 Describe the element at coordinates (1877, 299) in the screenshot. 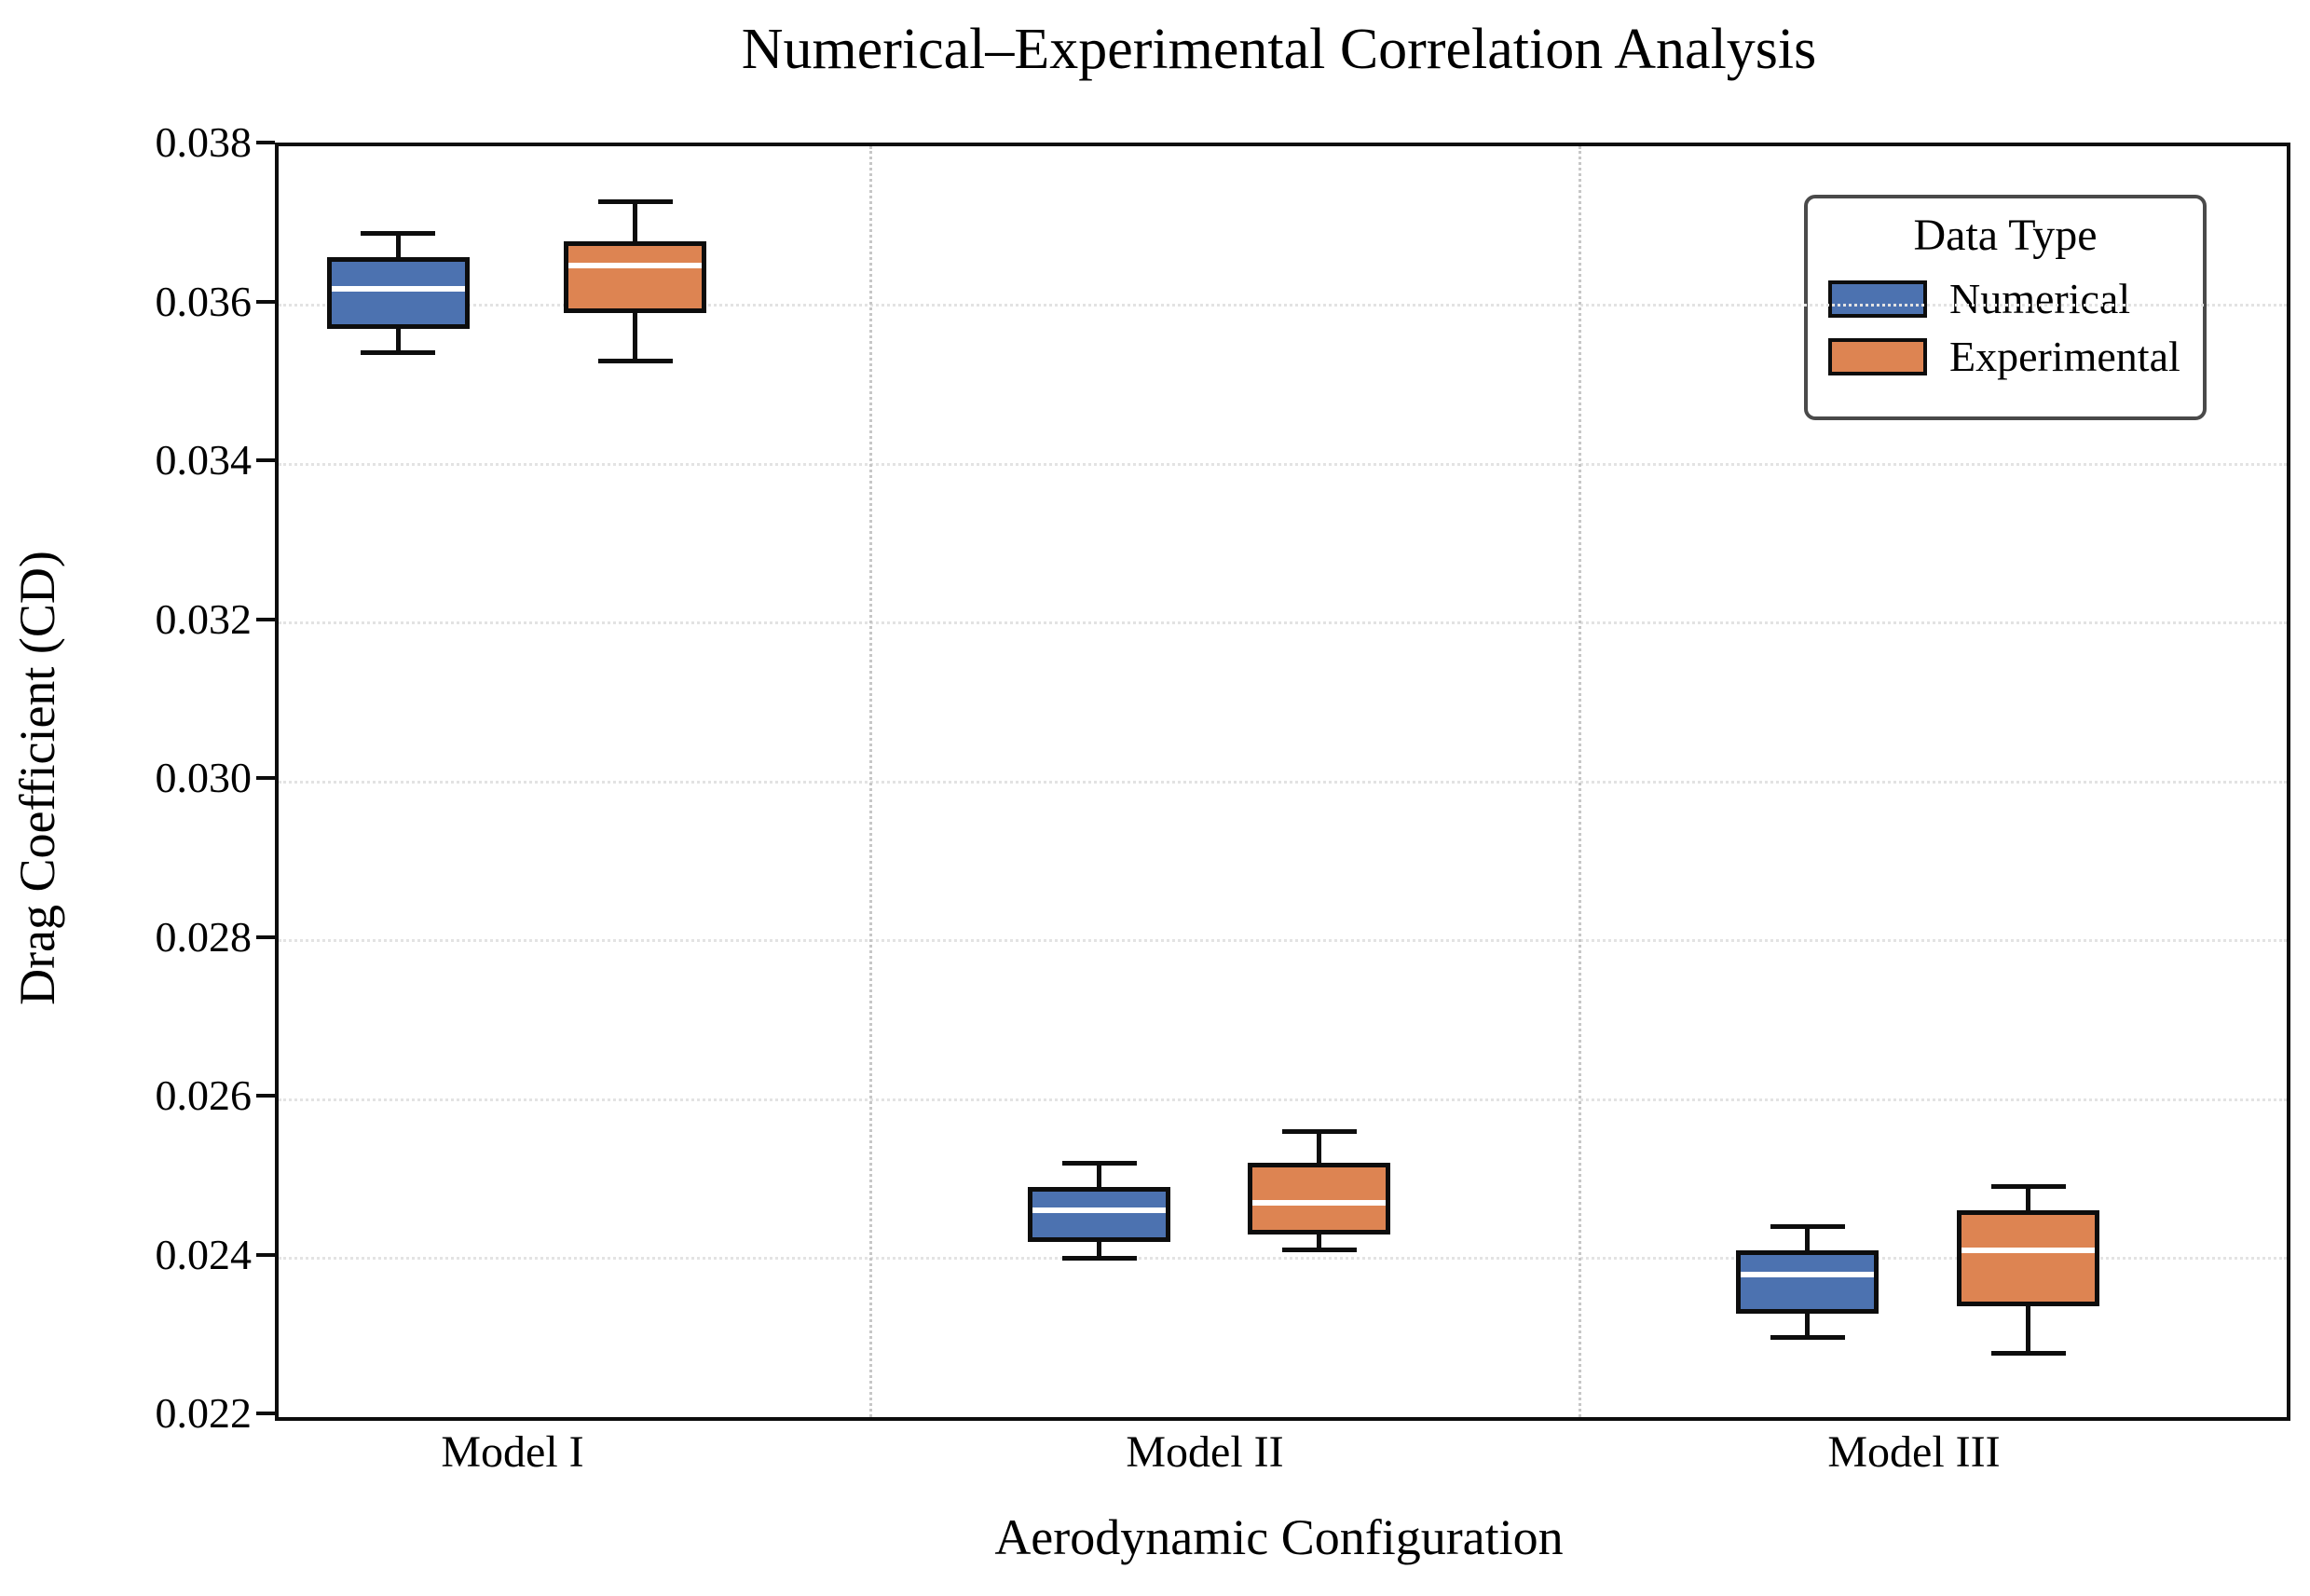

I see `numerical-swatch` at that location.